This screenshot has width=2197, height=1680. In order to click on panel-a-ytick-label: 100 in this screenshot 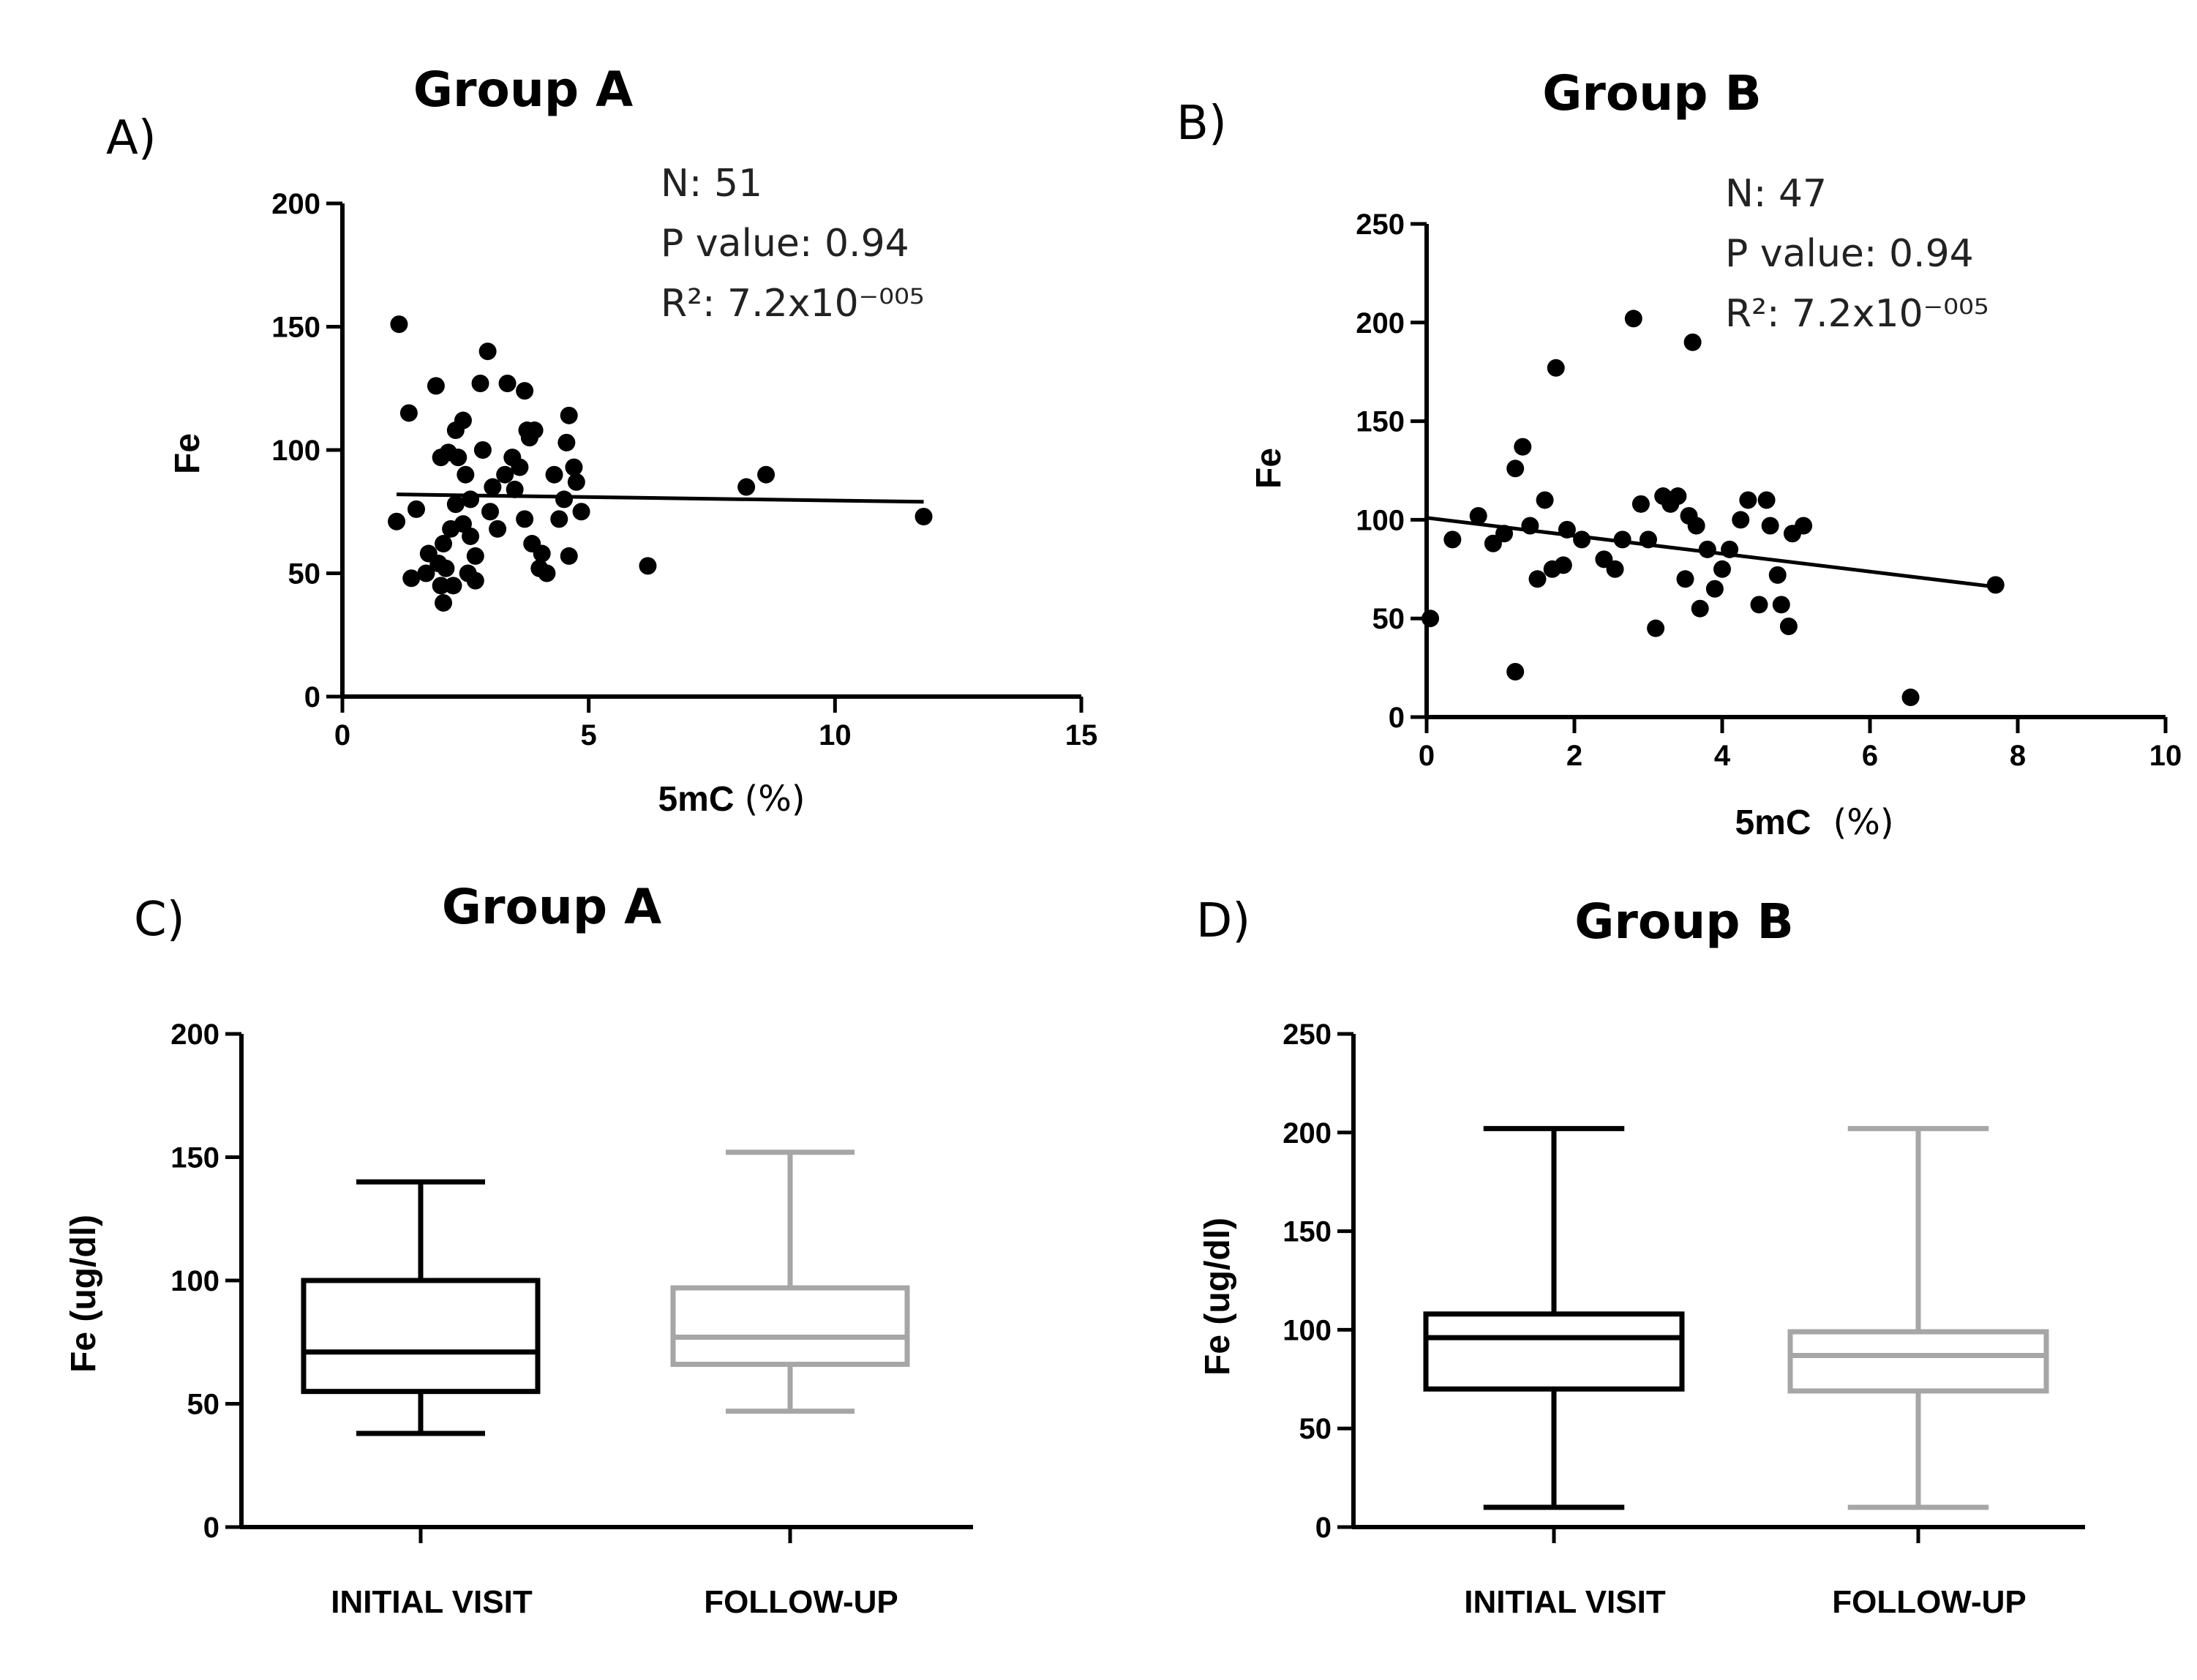, I will do `click(295, 451)`.